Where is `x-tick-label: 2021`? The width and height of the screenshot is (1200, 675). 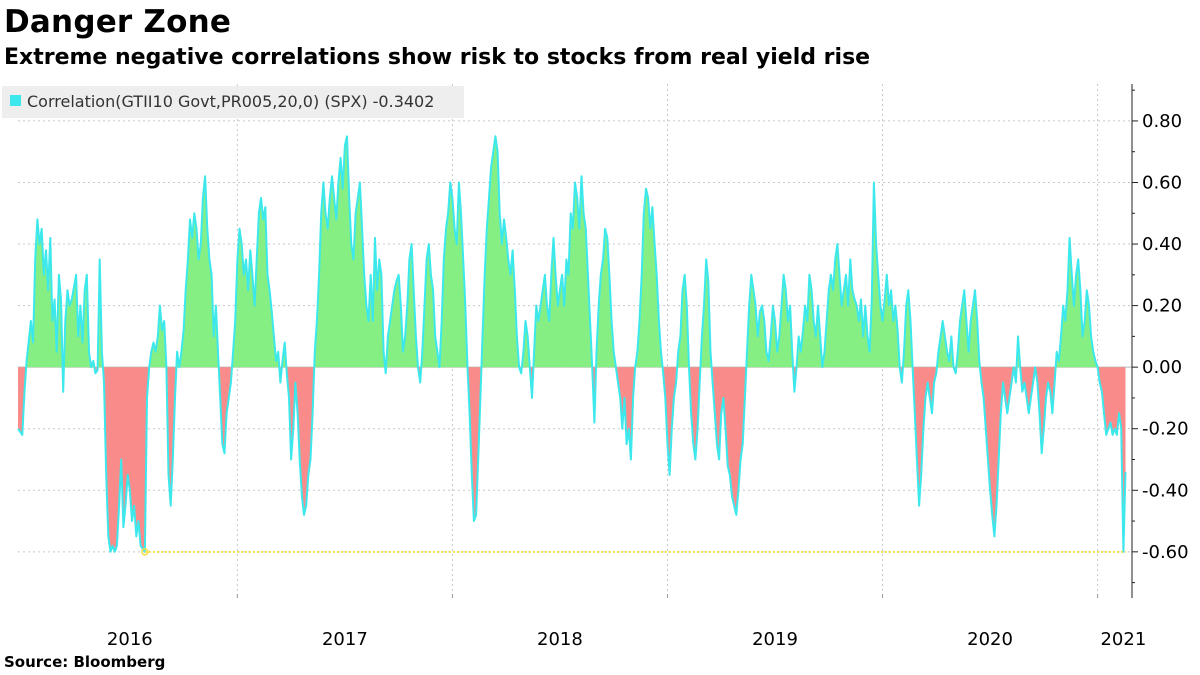
x-tick-label: 2021 is located at coordinates (1123, 639).